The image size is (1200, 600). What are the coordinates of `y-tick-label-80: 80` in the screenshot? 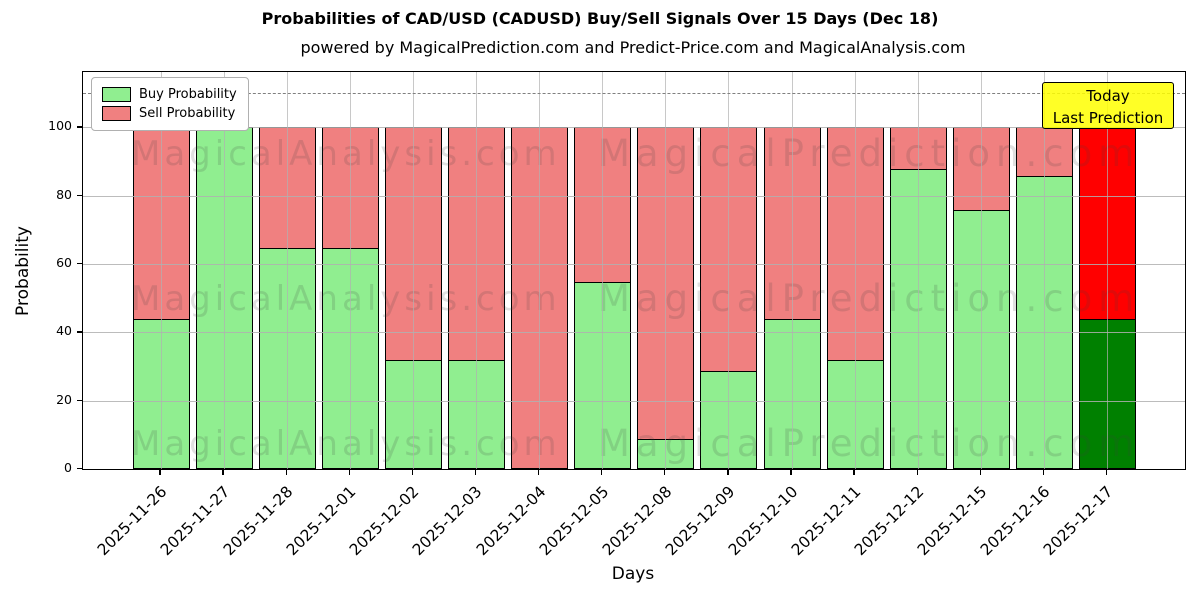 It's located at (64, 194).